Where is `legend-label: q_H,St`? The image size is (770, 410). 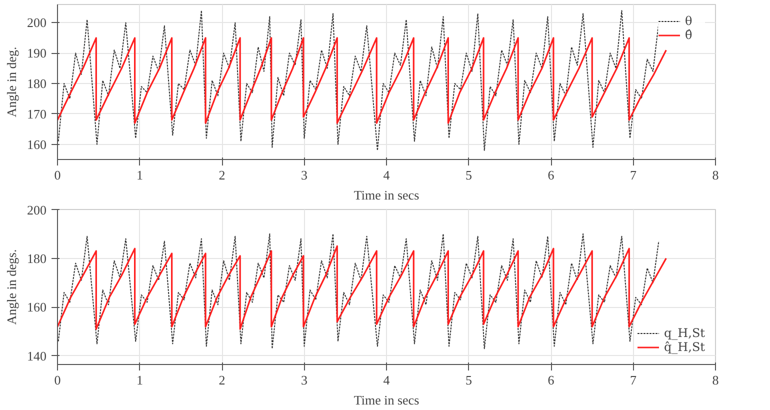
legend-label: q_H,St is located at coordinates (684, 333).